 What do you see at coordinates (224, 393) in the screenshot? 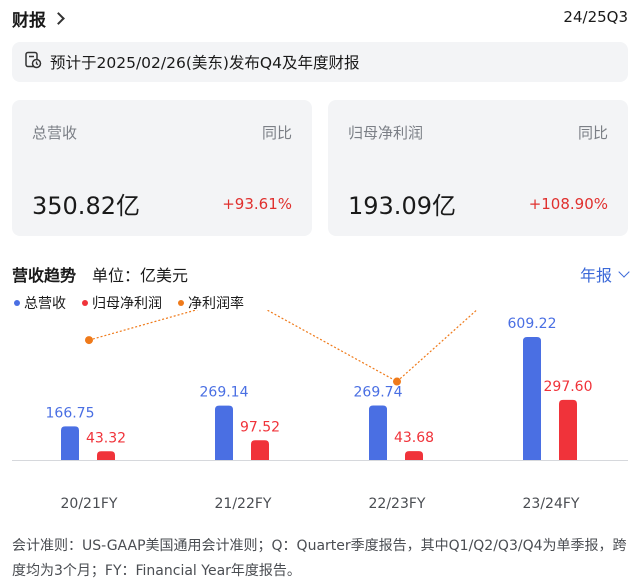
I see `data-label-revenue-1: 269.14` at bounding box center [224, 393].